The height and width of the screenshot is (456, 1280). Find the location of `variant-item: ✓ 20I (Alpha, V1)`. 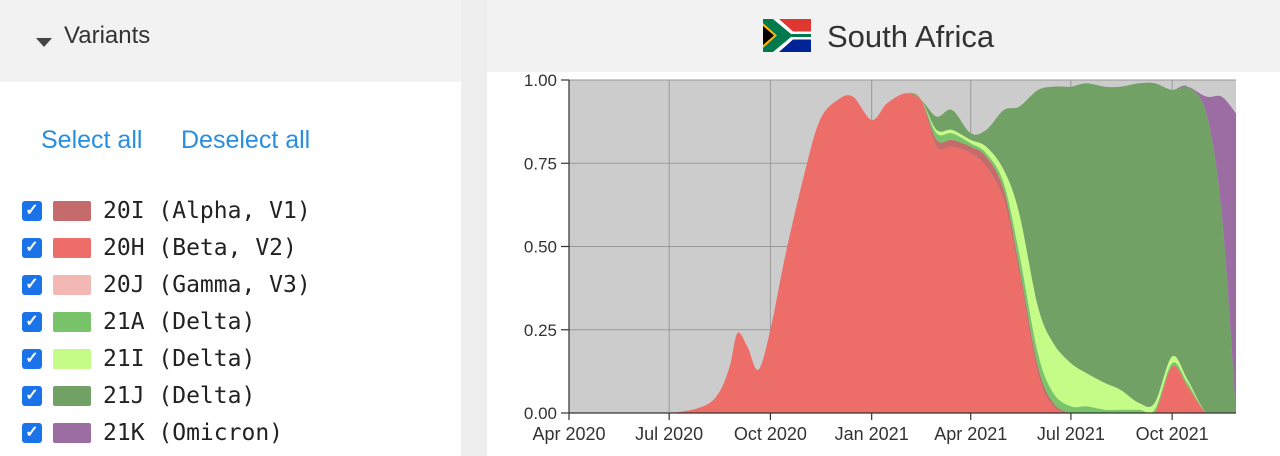

variant-item: ✓ 20I (Alpha, V1) is located at coordinates (232, 211).